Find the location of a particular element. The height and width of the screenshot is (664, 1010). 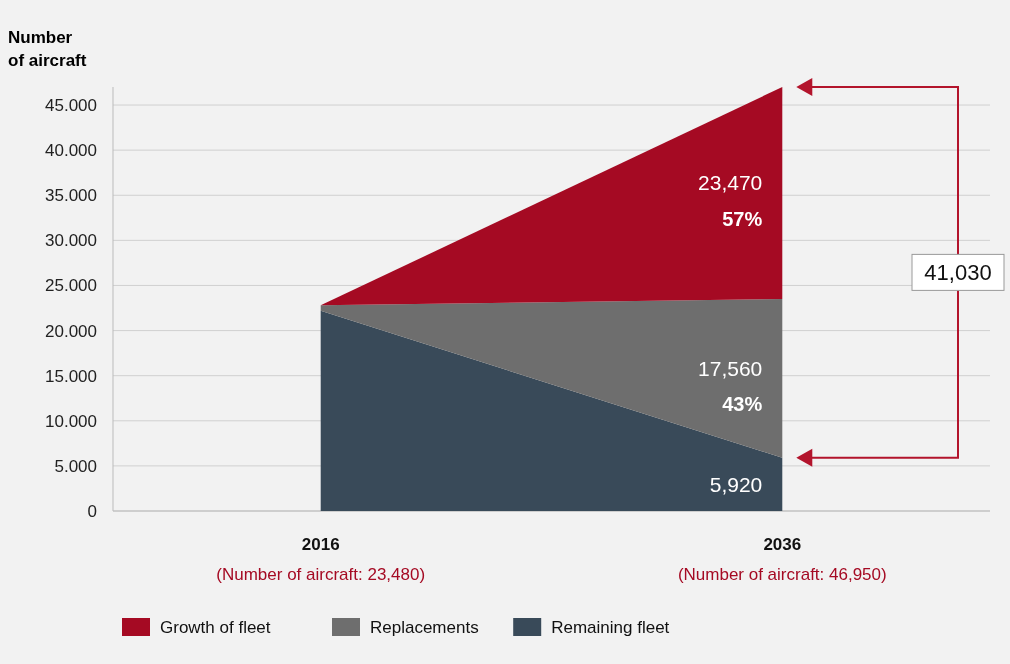

y-tick-label: 30.000 is located at coordinates (71, 241).